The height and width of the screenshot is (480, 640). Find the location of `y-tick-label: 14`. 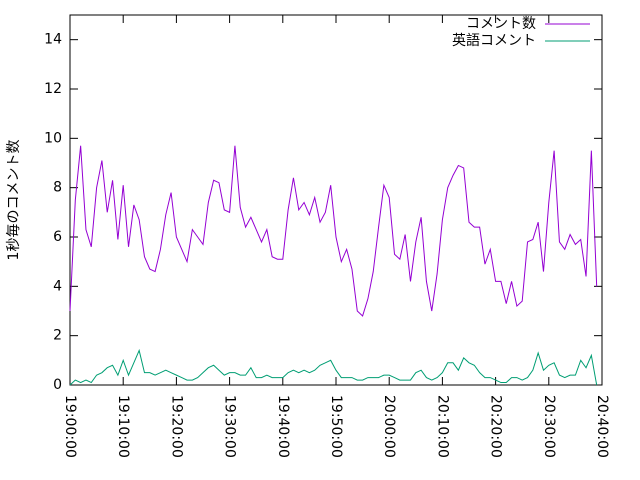

y-tick-label: 14 is located at coordinates (53, 40).